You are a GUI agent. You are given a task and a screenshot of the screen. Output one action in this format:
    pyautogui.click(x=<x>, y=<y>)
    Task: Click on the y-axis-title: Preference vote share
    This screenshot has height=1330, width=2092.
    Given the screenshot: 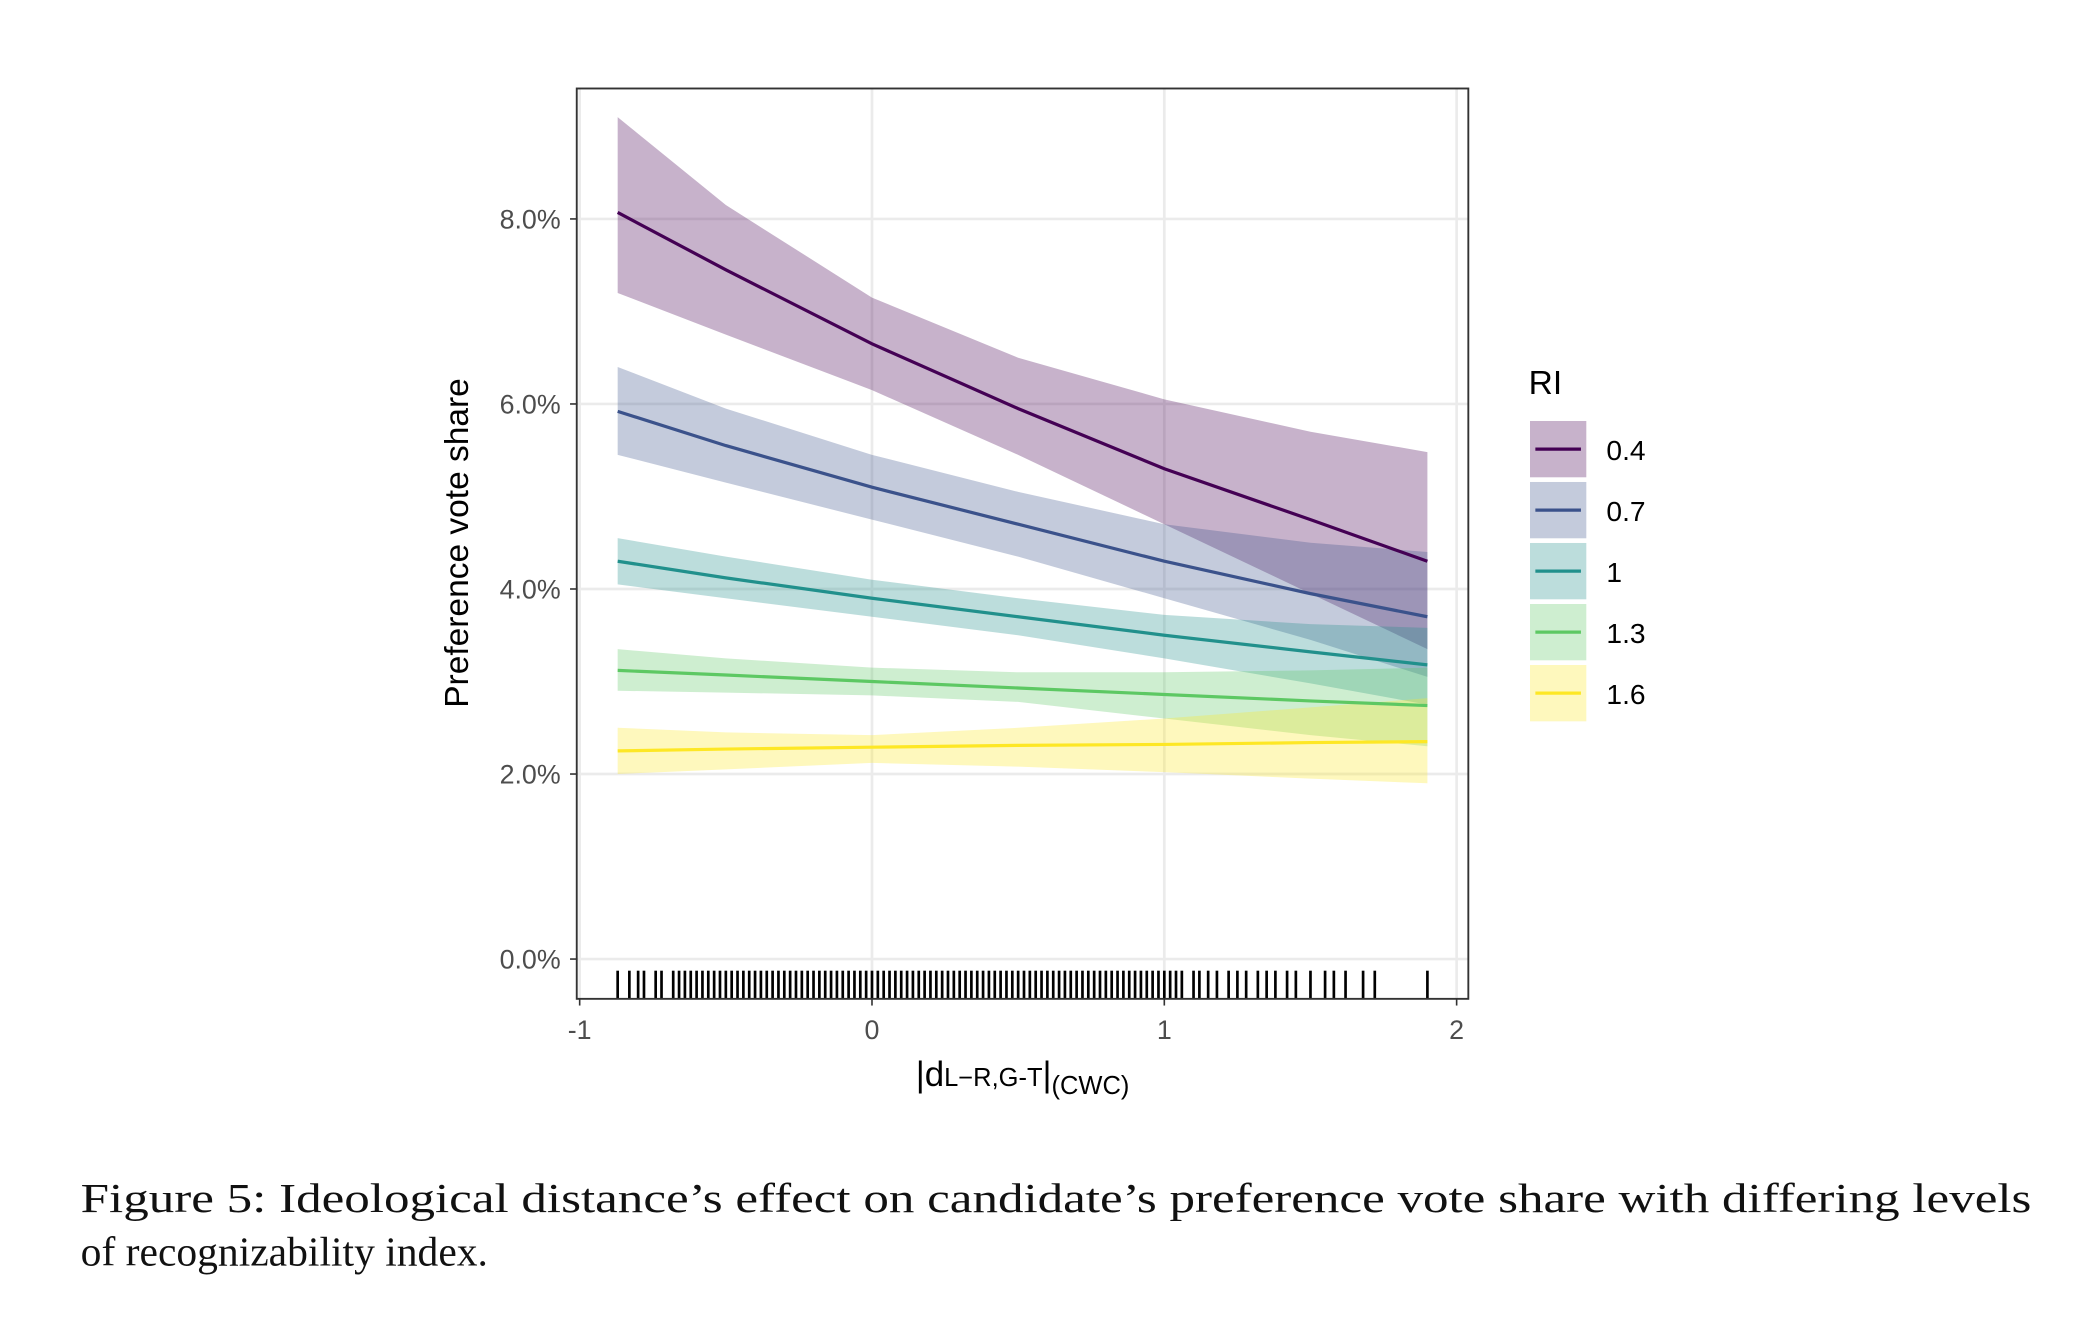 What is the action you would take?
    pyautogui.click(x=457, y=543)
    